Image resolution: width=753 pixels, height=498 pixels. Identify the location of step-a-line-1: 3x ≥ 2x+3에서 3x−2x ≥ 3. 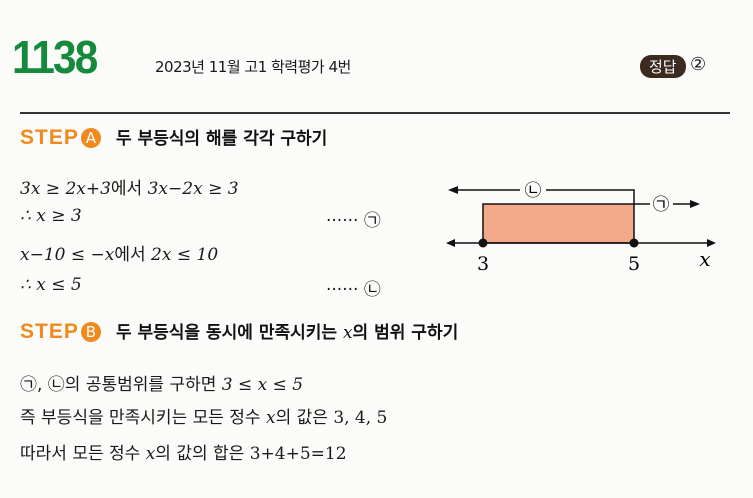
(129, 186).